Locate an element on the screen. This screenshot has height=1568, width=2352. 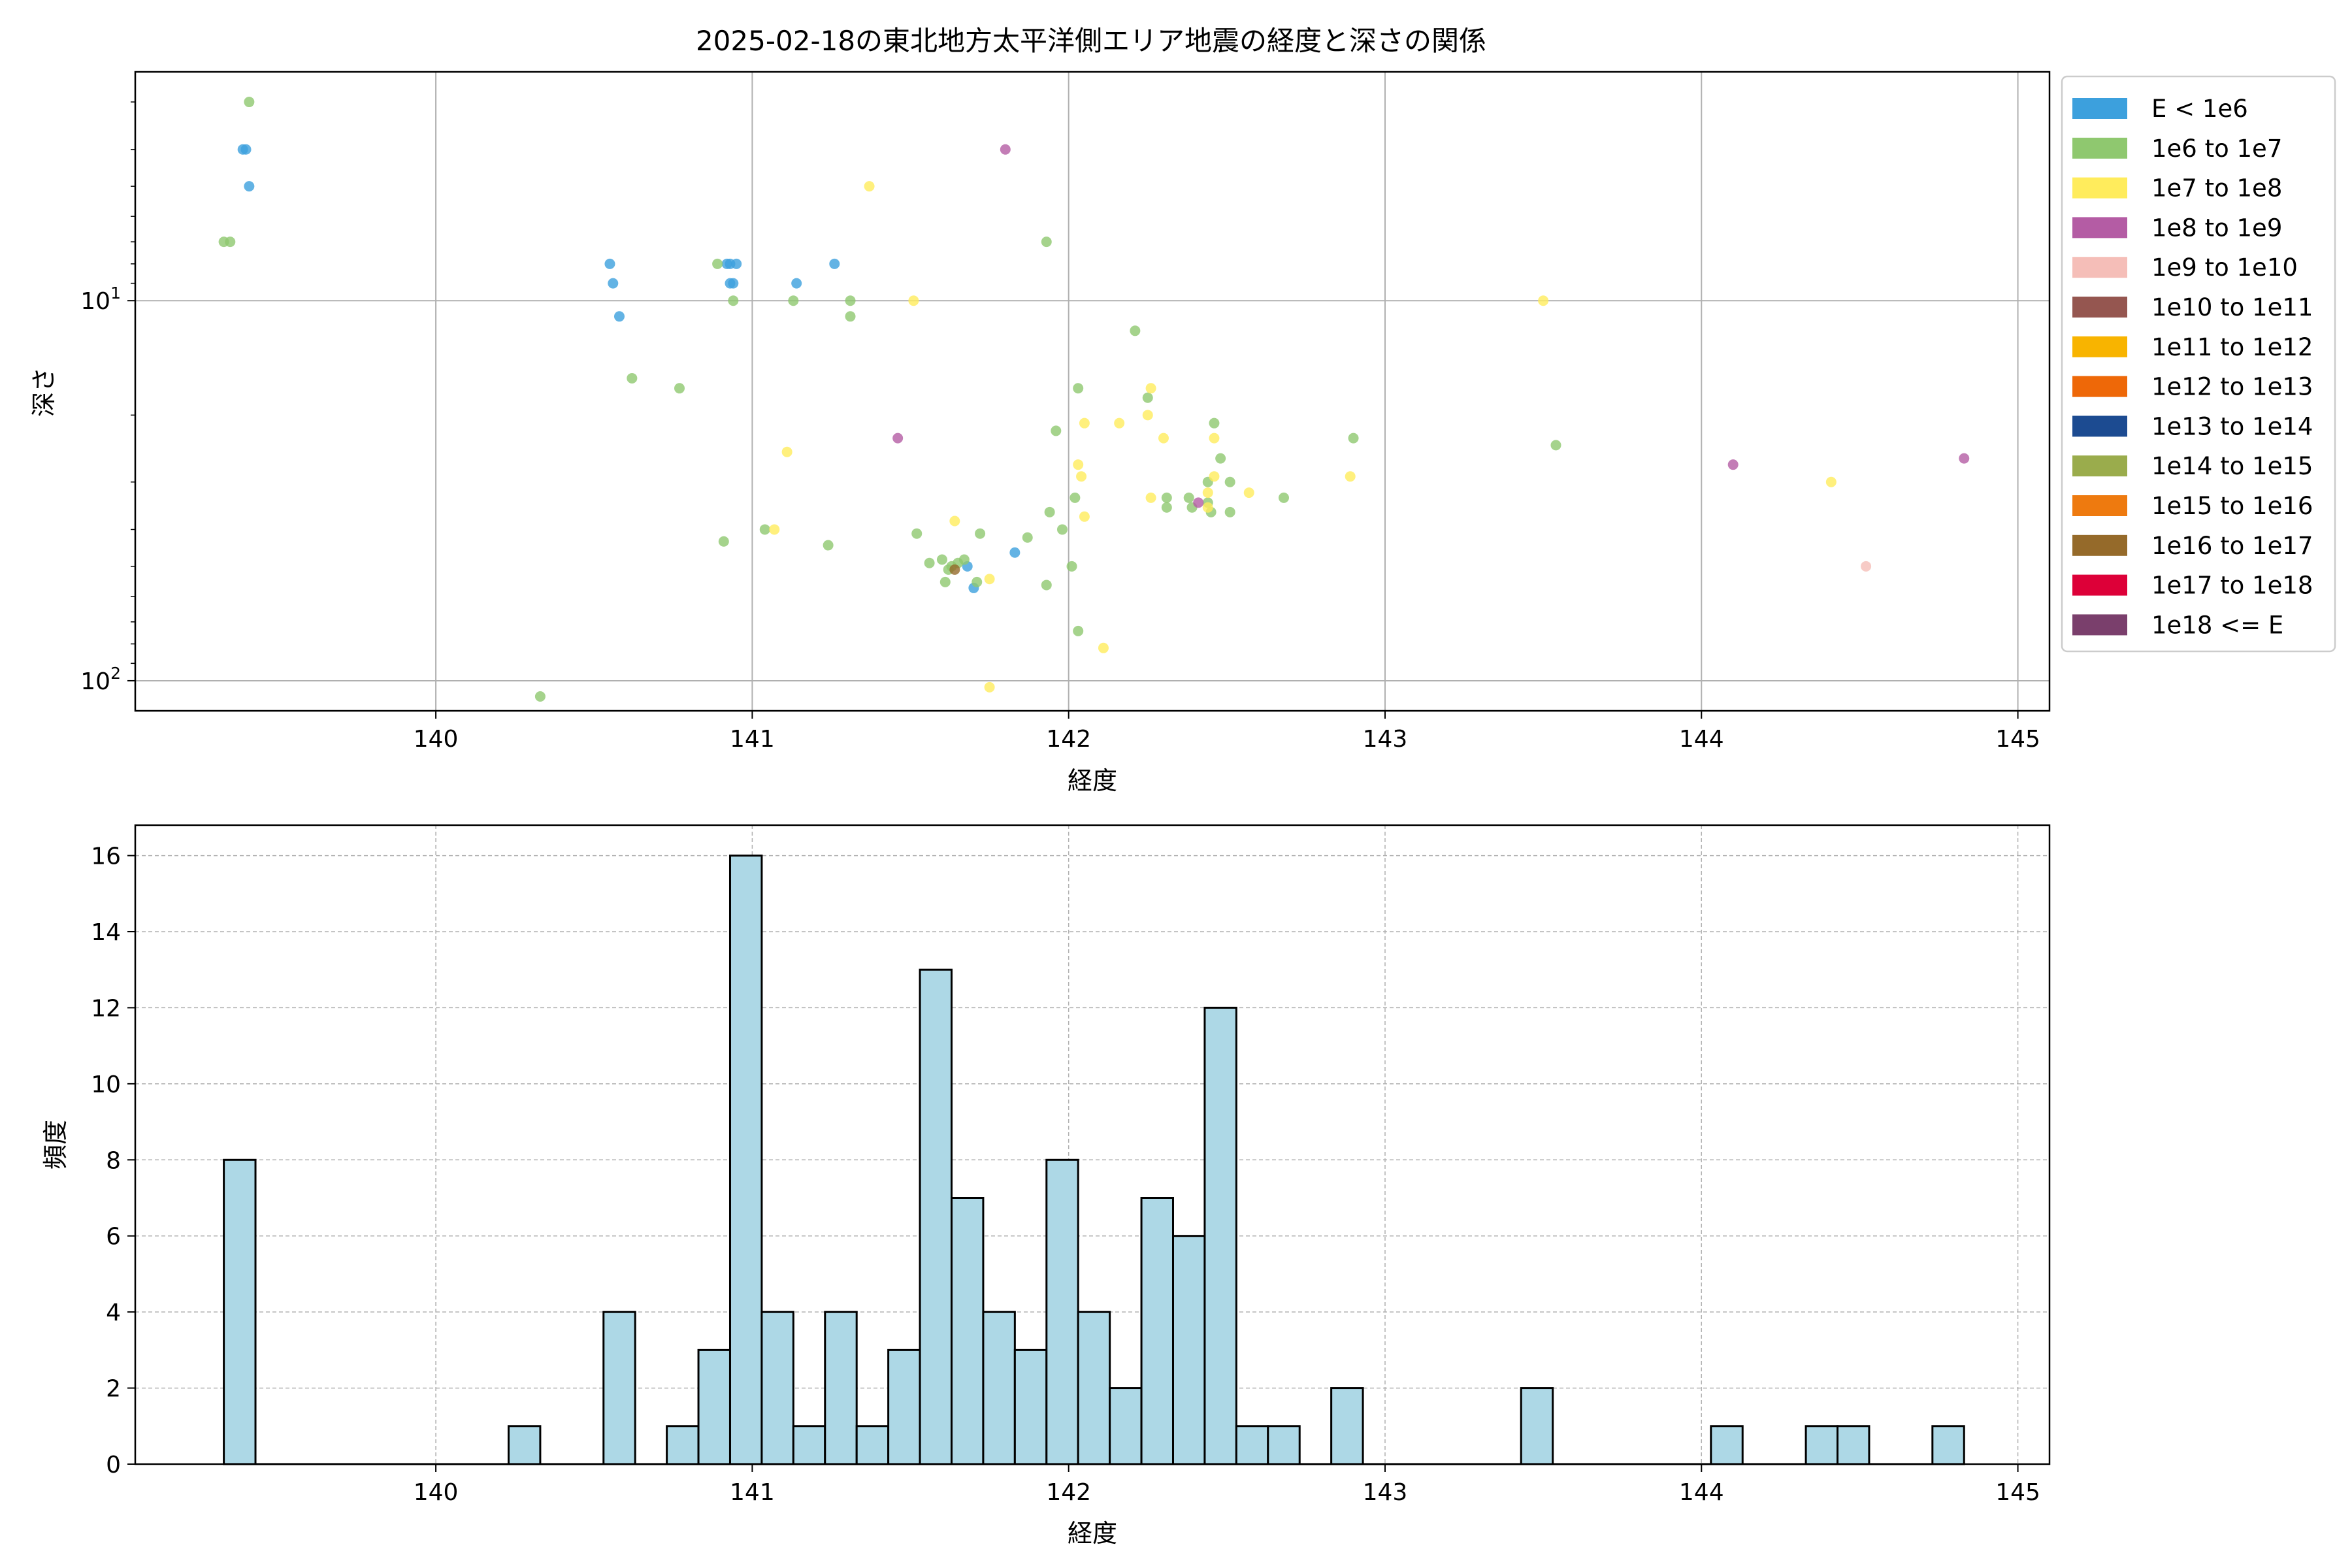
y-tick-label: 0 is located at coordinates (113, 1465).